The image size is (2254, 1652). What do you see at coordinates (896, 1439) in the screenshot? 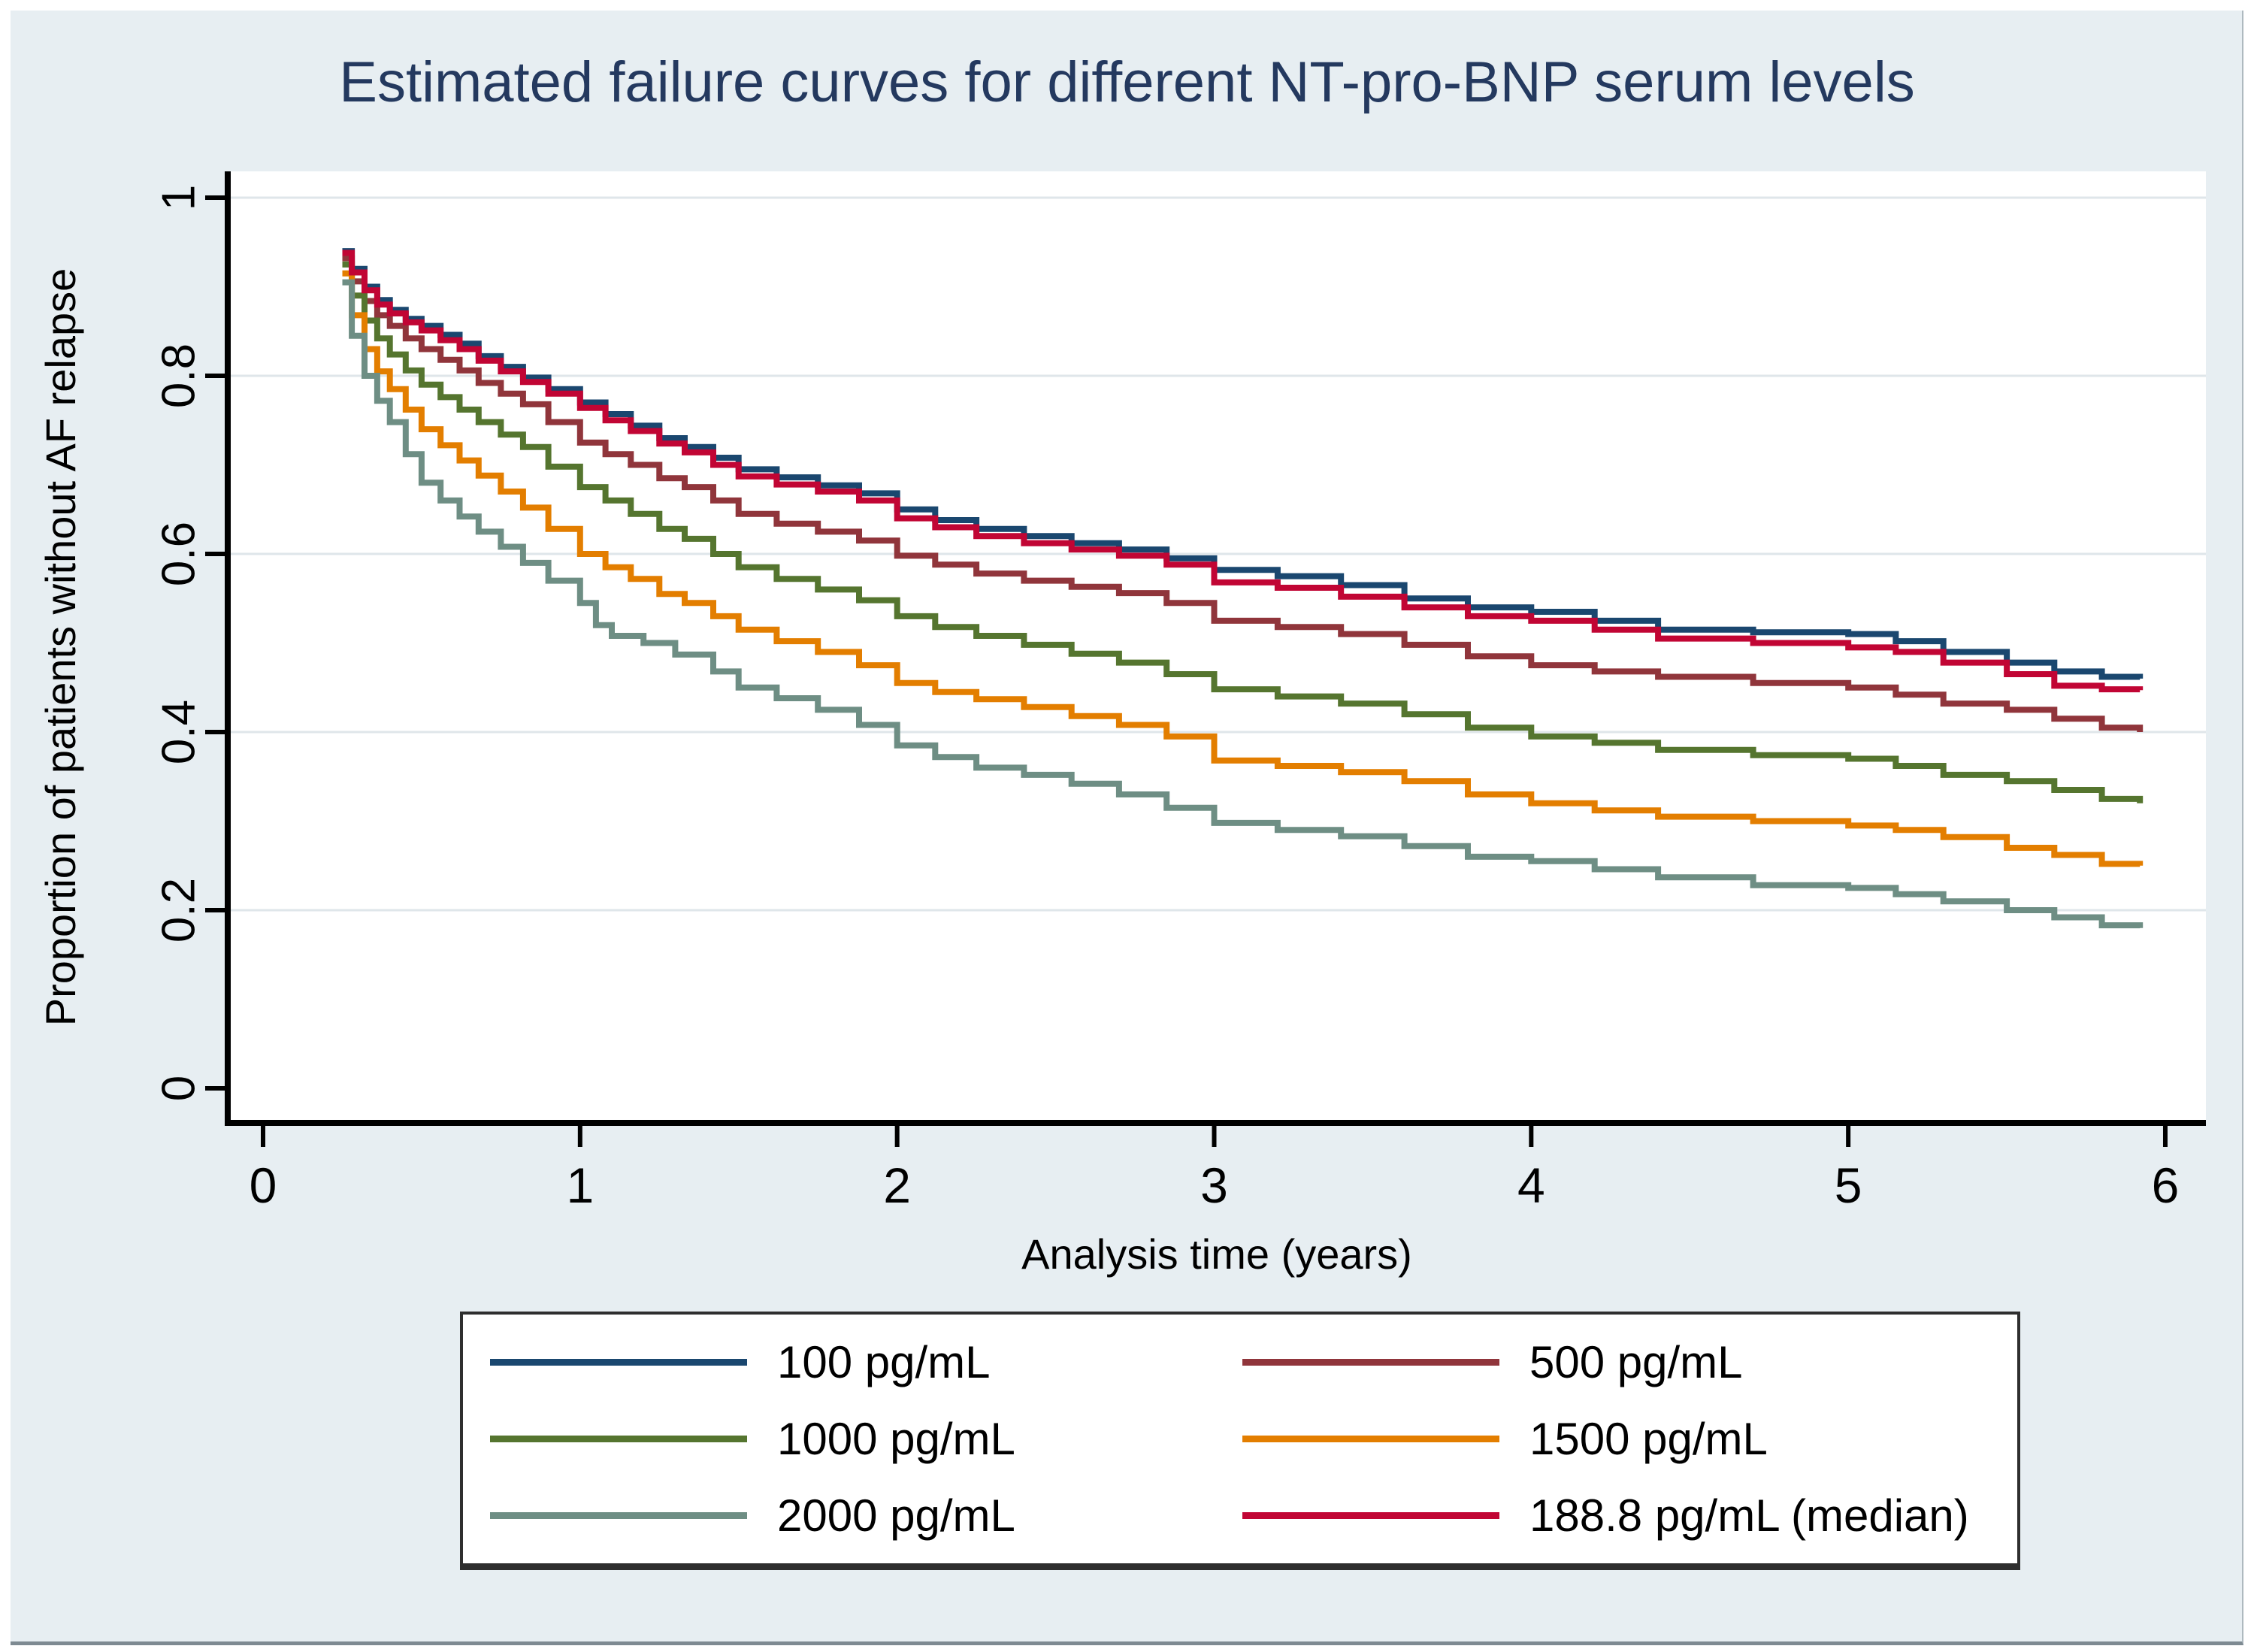
I see `legend-label: 1000 pg/mL` at bounding box center [896, 1439].